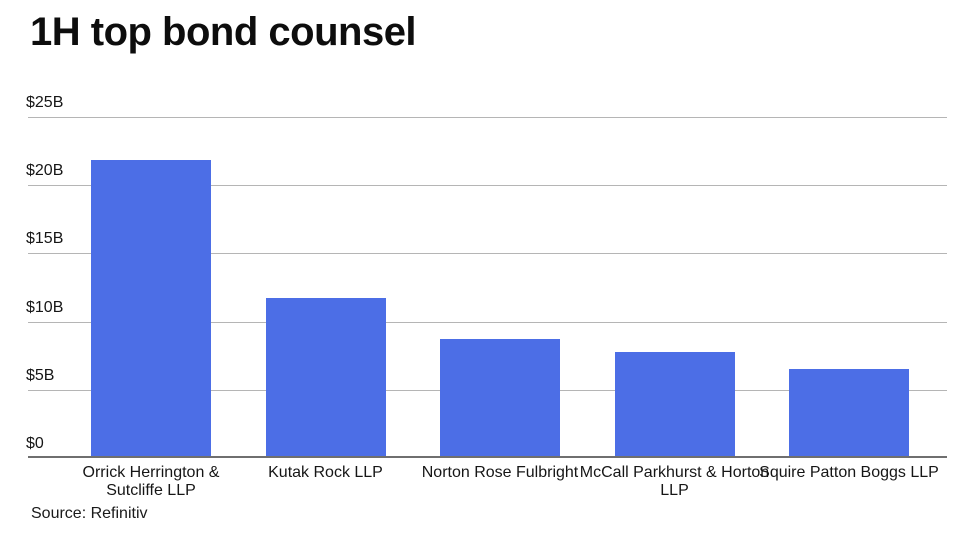 This screenshot has width=978, height=550. Describe the element at coordinates (674, 481) in the screenshot. I see `x-axis-category-label: McCall Parkhurst & Horton LLP` at that location.